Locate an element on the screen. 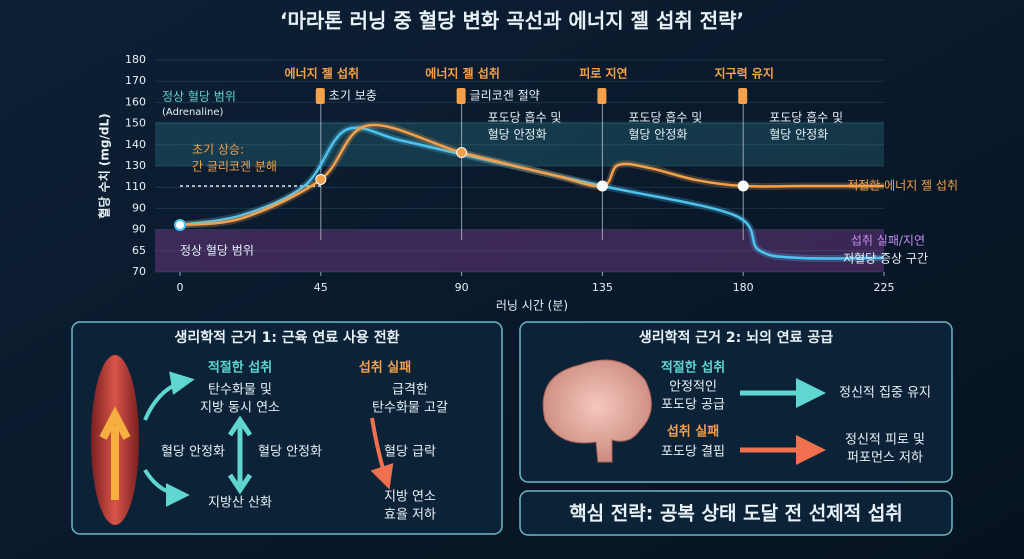 The image size is (1024, 559). text: 지방산 산화 is located at coordinates (240, 503).